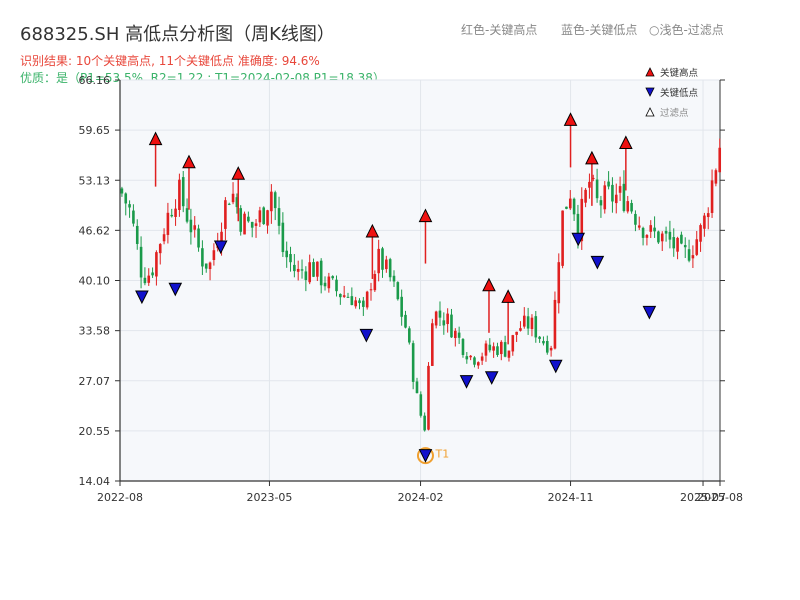 This screenshot has height=600, width=800. I want to click on x-tick-label: 2022-08, so click(120, 497).